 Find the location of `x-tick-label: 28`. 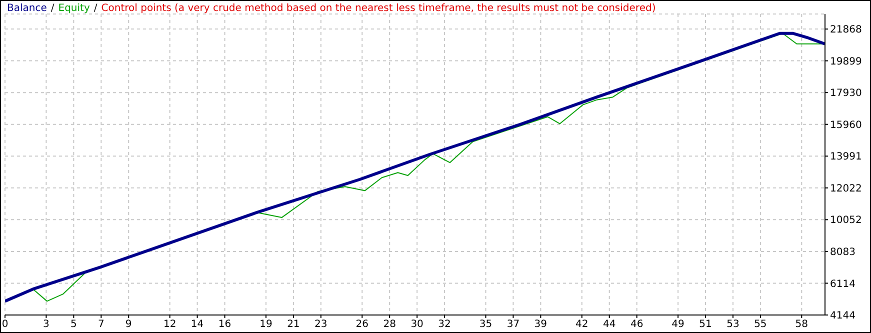

x-tick-label: 28 is located at coordinates (389, 324).